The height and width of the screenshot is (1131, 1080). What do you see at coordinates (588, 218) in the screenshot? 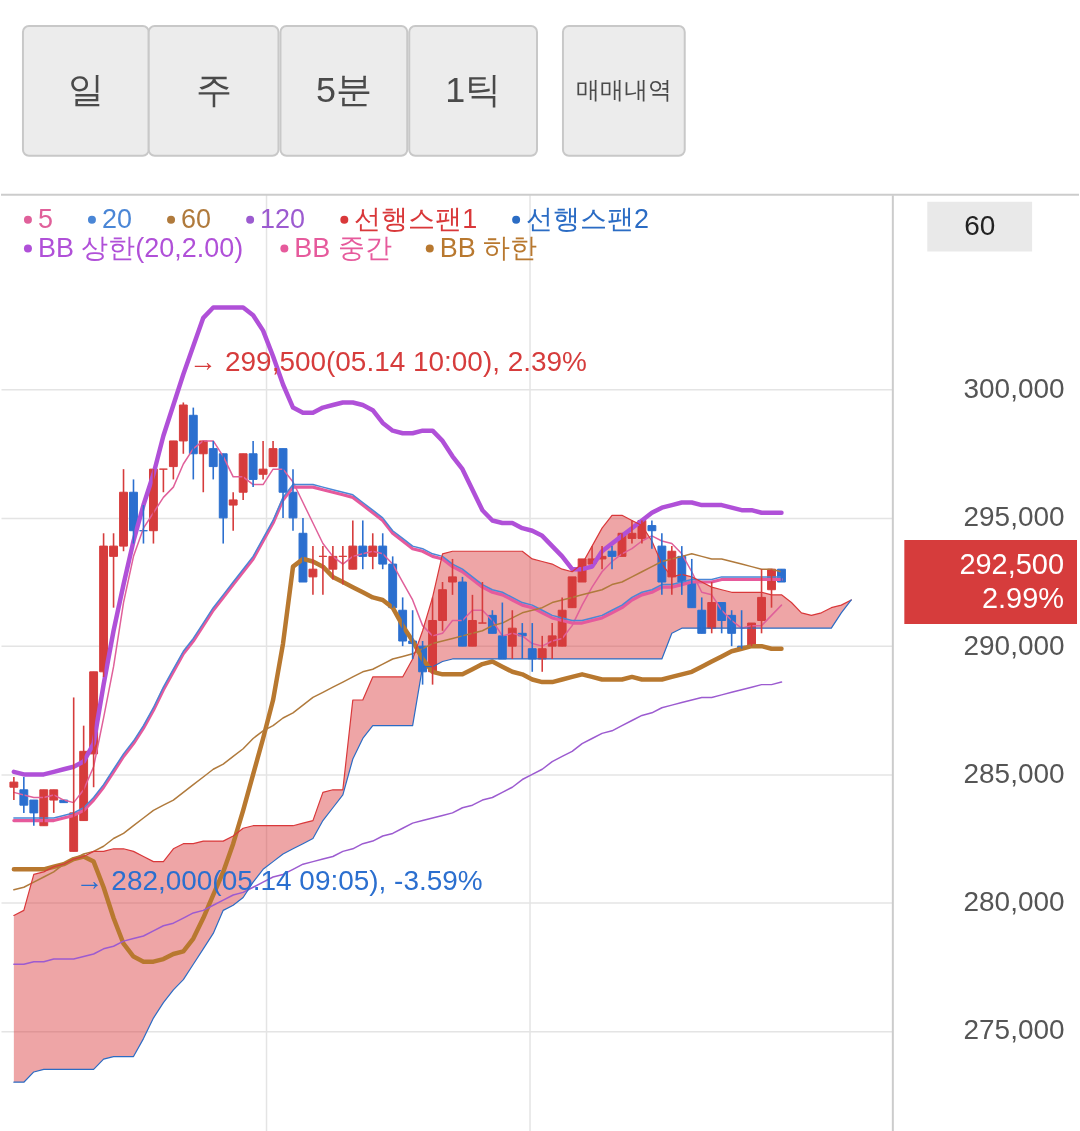
I see `legend-label: 선행스팬2` at bounding box center [588, 218].